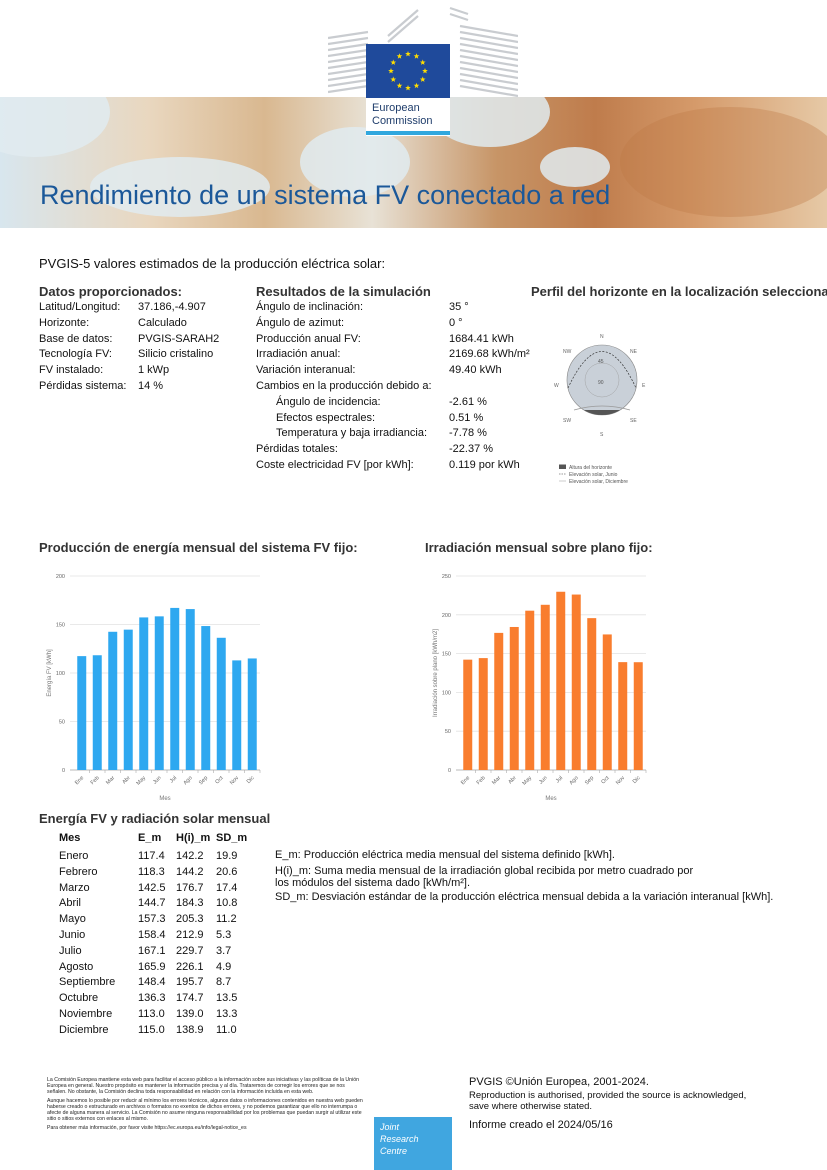 This screenshot has height=1170, width=827. What do you see at coordinates (224, 966) in the screenshot?
I see `table-cell: 4.9` at bounding box center [224, 966].